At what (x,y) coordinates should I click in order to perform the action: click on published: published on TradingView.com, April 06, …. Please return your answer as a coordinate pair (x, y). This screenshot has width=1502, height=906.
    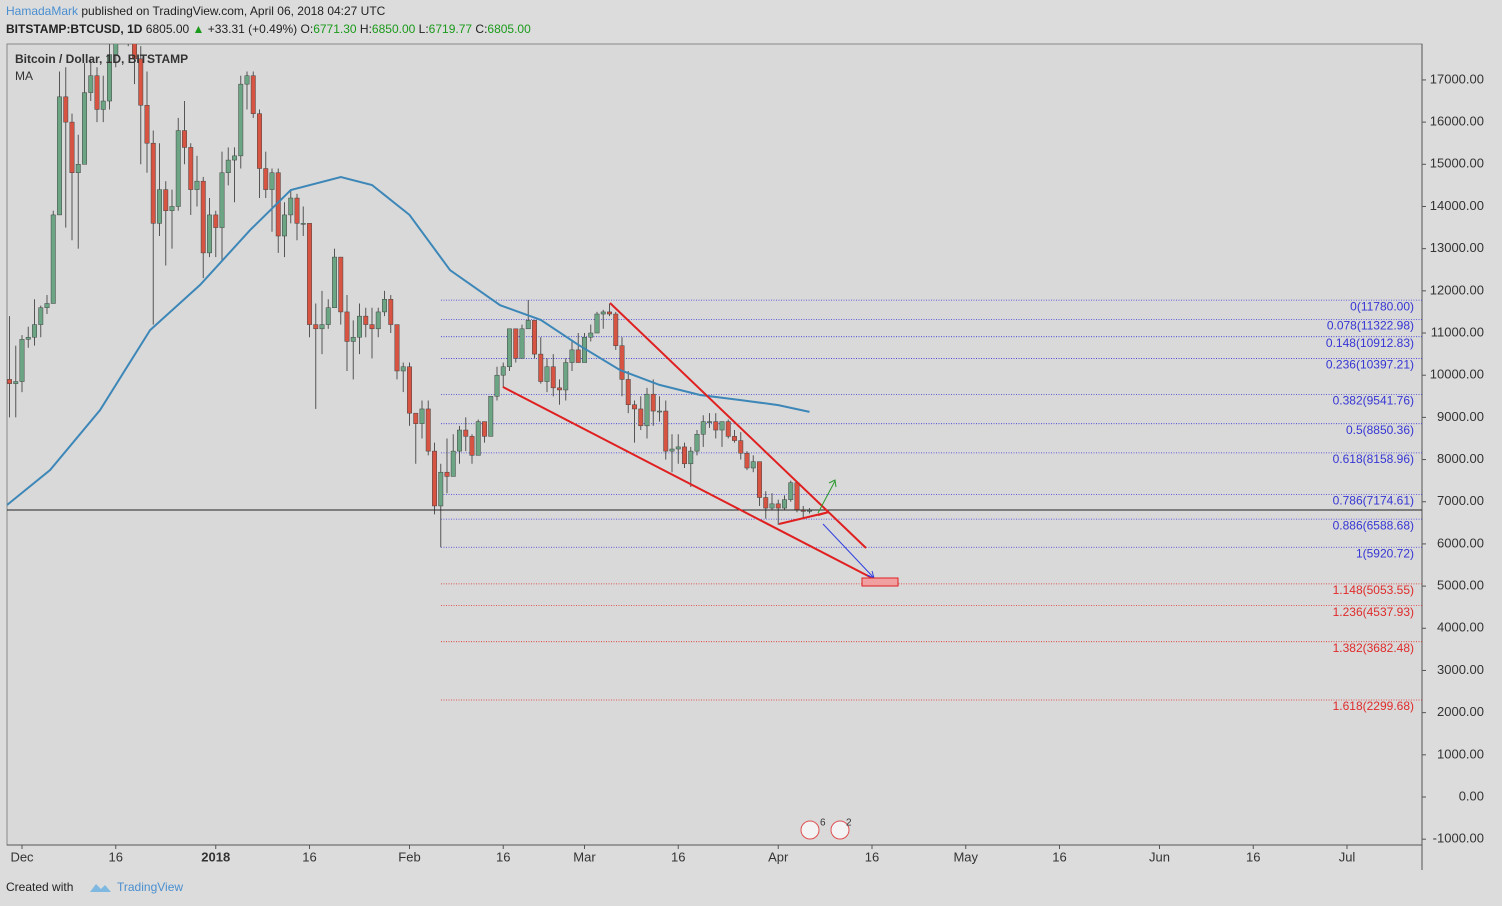
    Looking at the image, I should click on (233, 11).